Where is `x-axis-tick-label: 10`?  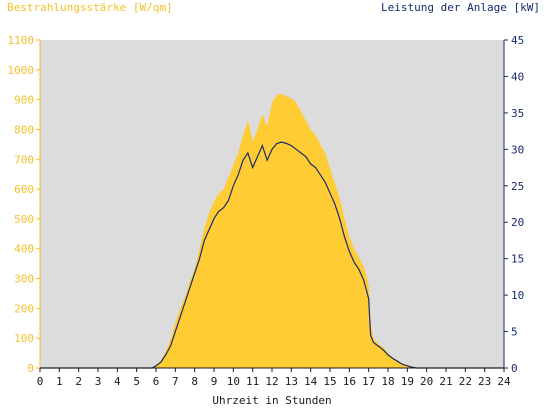 x-axis-tick-label: 10 is located at coordinates (233, 381).